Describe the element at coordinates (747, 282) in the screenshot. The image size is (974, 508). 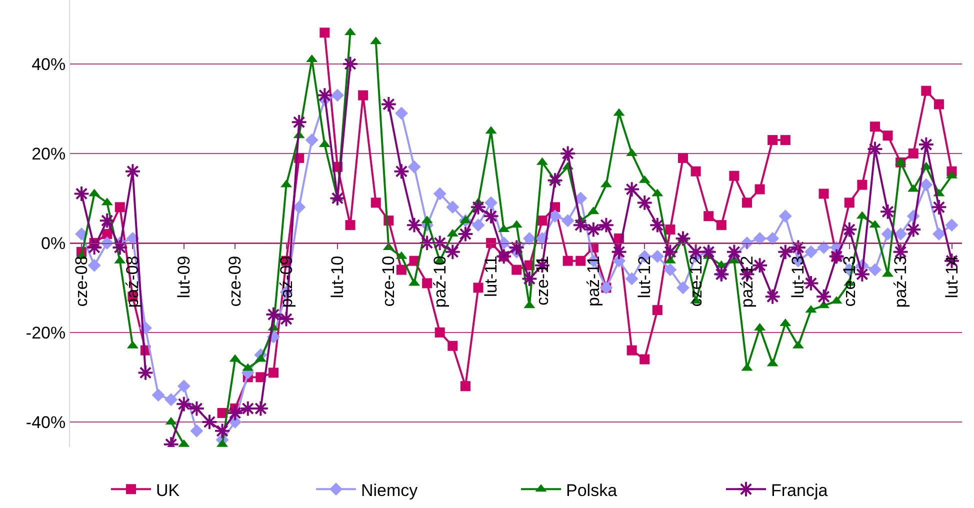
I see `x-tick-label: paź-12` at that location.